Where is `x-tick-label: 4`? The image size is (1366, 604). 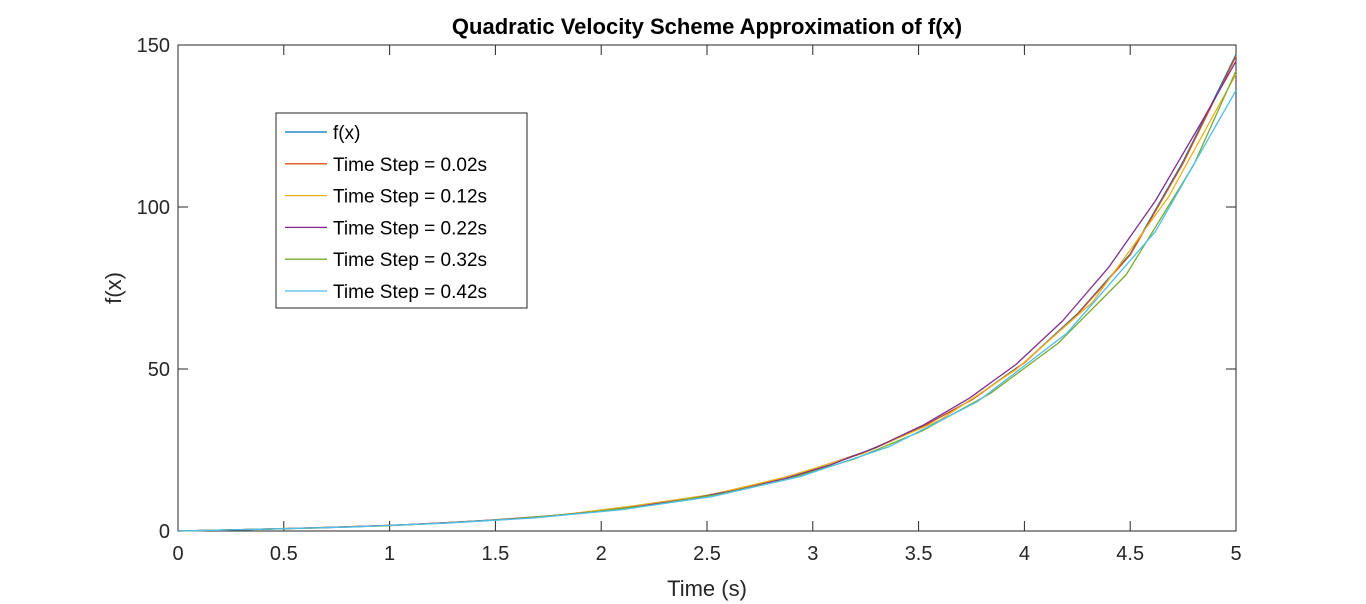 x-tick-label: 4 is located at coordinates (1024, 554).